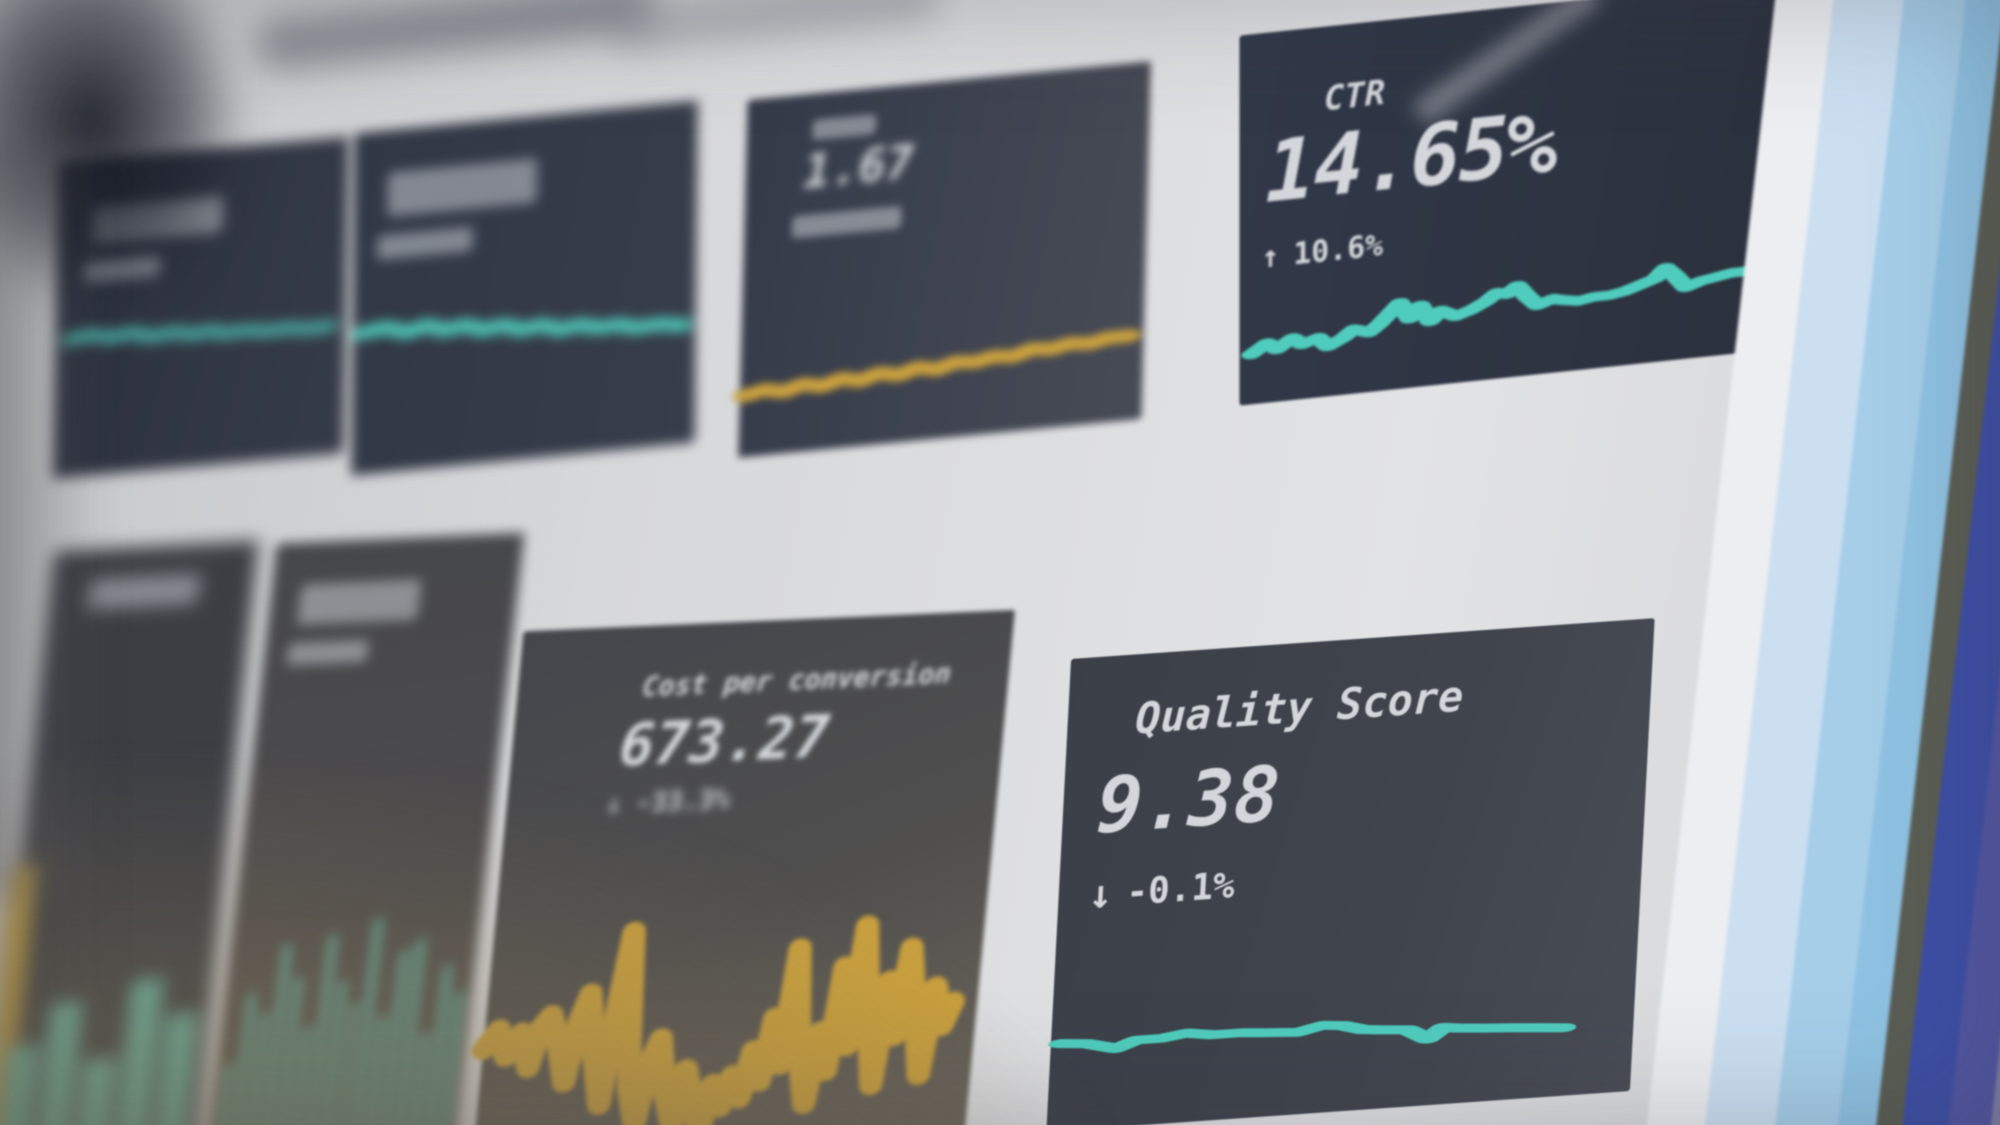 The height and width of the screenshot is (1125, 2000). Describe the element at coordinates (1180, 889) in the screenshot. I see `kpi-delta-value: -0.1%` at that location.